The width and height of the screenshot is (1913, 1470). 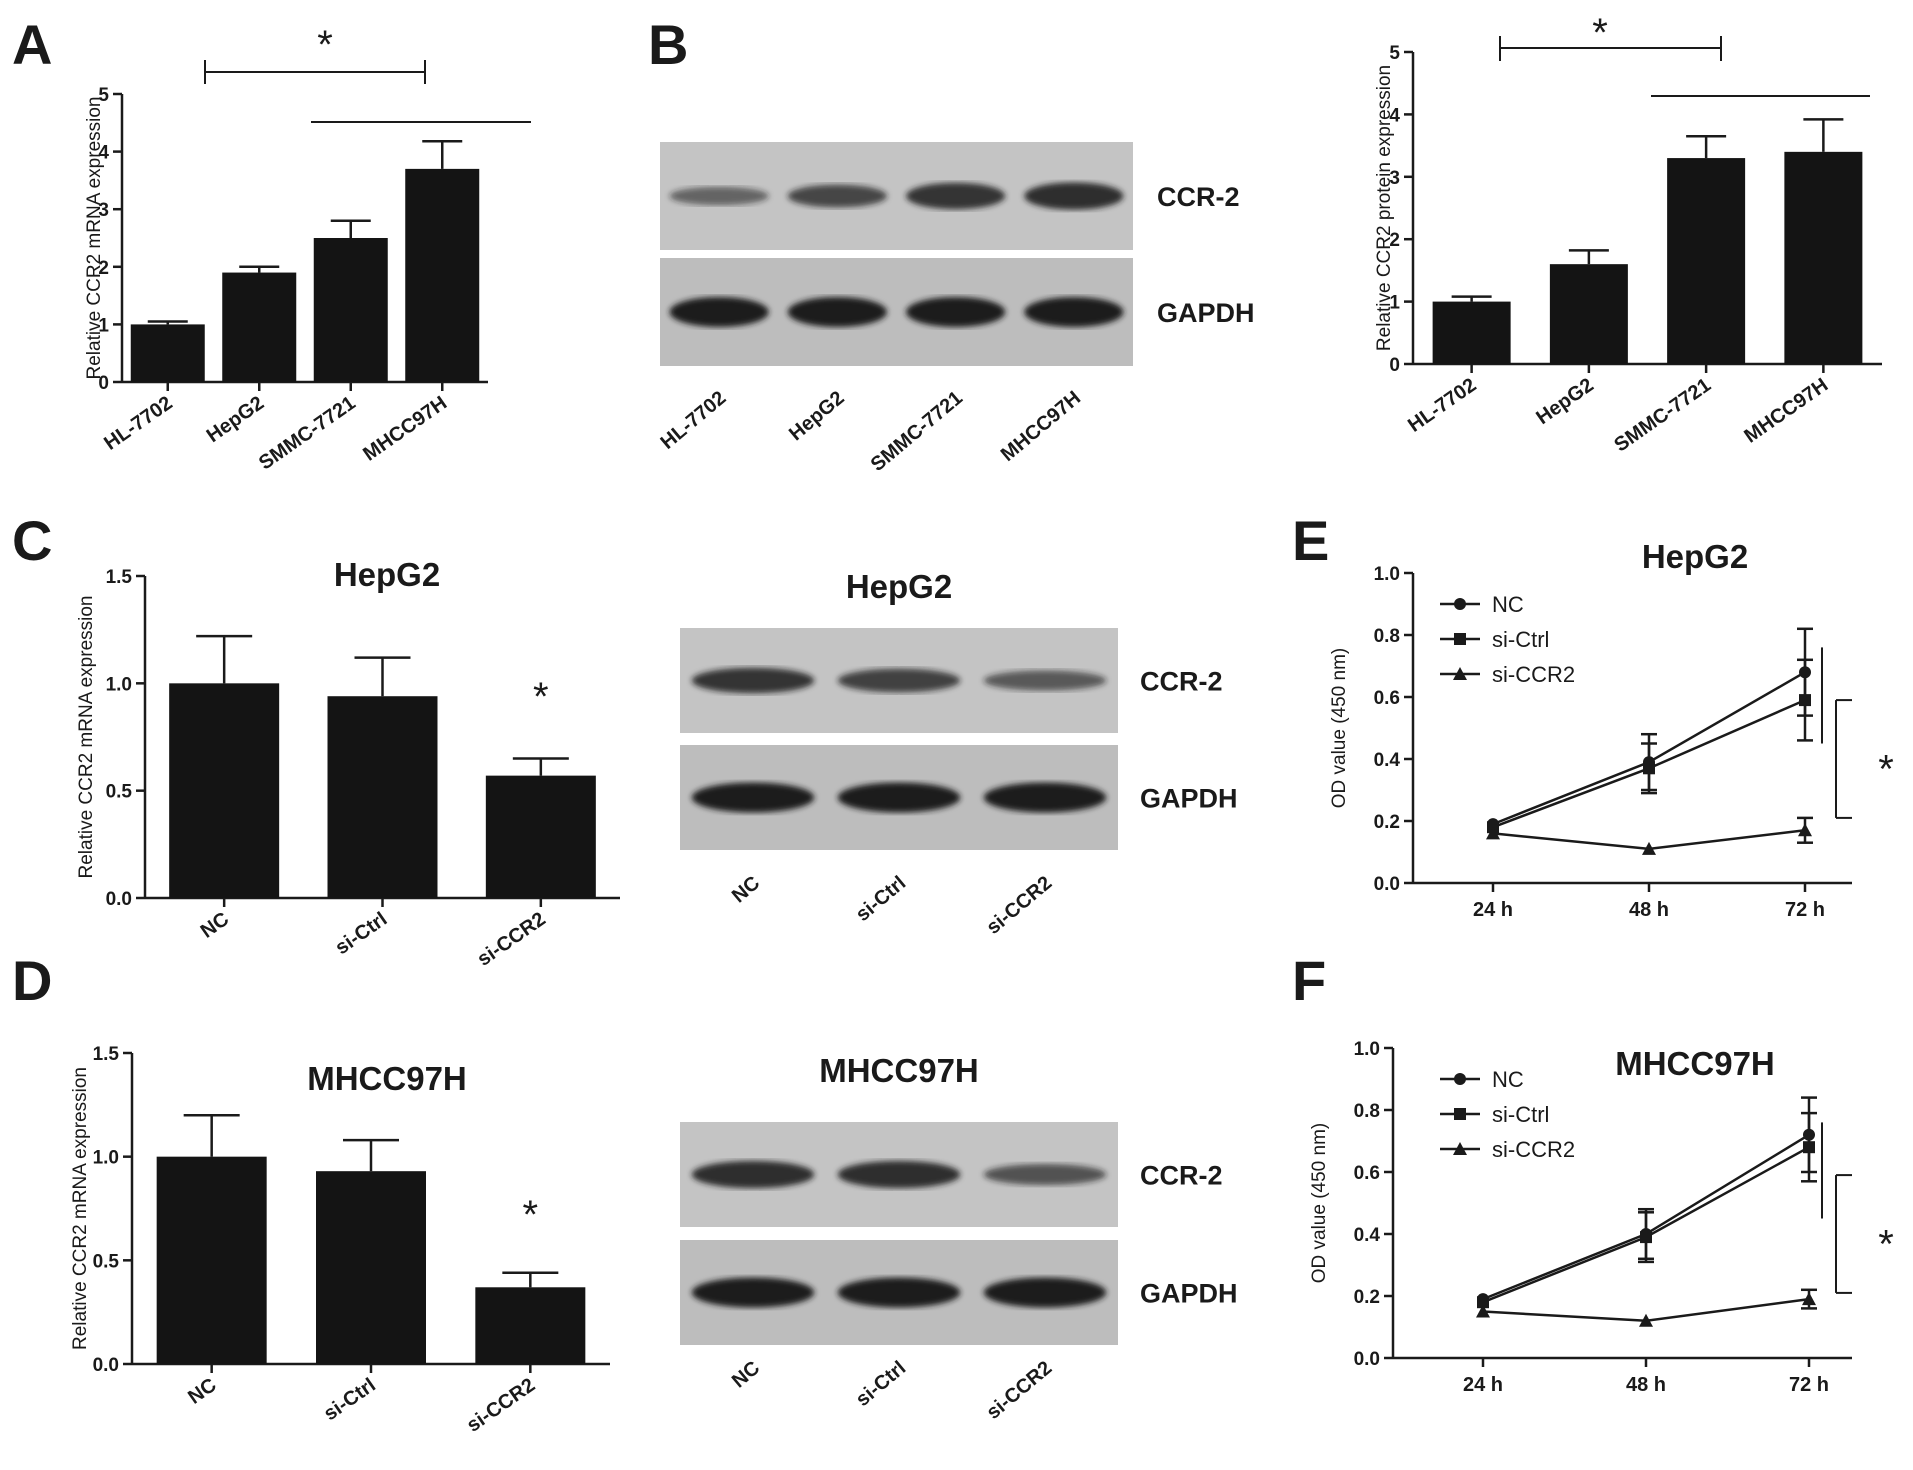 What do you see at coordinates (103, 325) in the screenshot?
I see `chart-a-y-tick-label: 1` at bounding box center [103, 325].